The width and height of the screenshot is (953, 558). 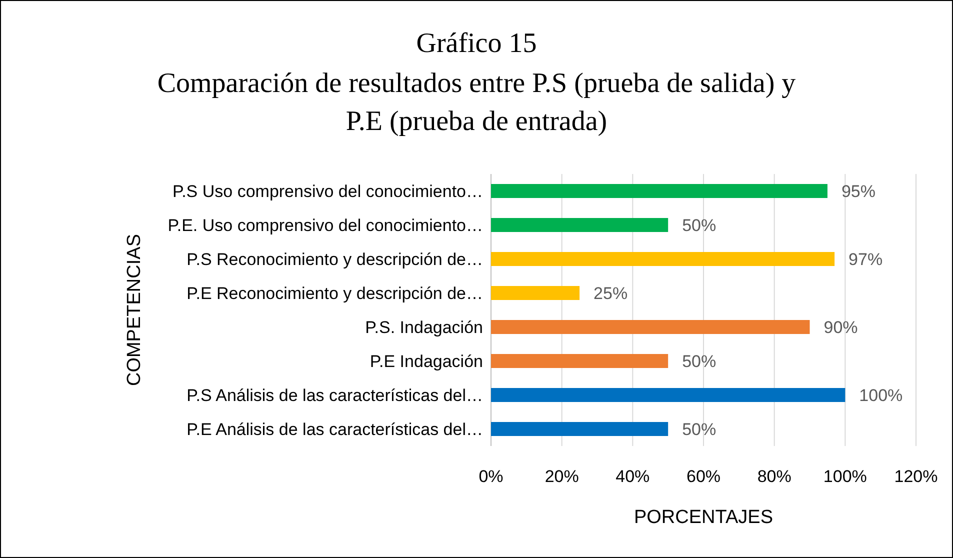 I want to click on data-label: 95%, so click(x=858, y=191).